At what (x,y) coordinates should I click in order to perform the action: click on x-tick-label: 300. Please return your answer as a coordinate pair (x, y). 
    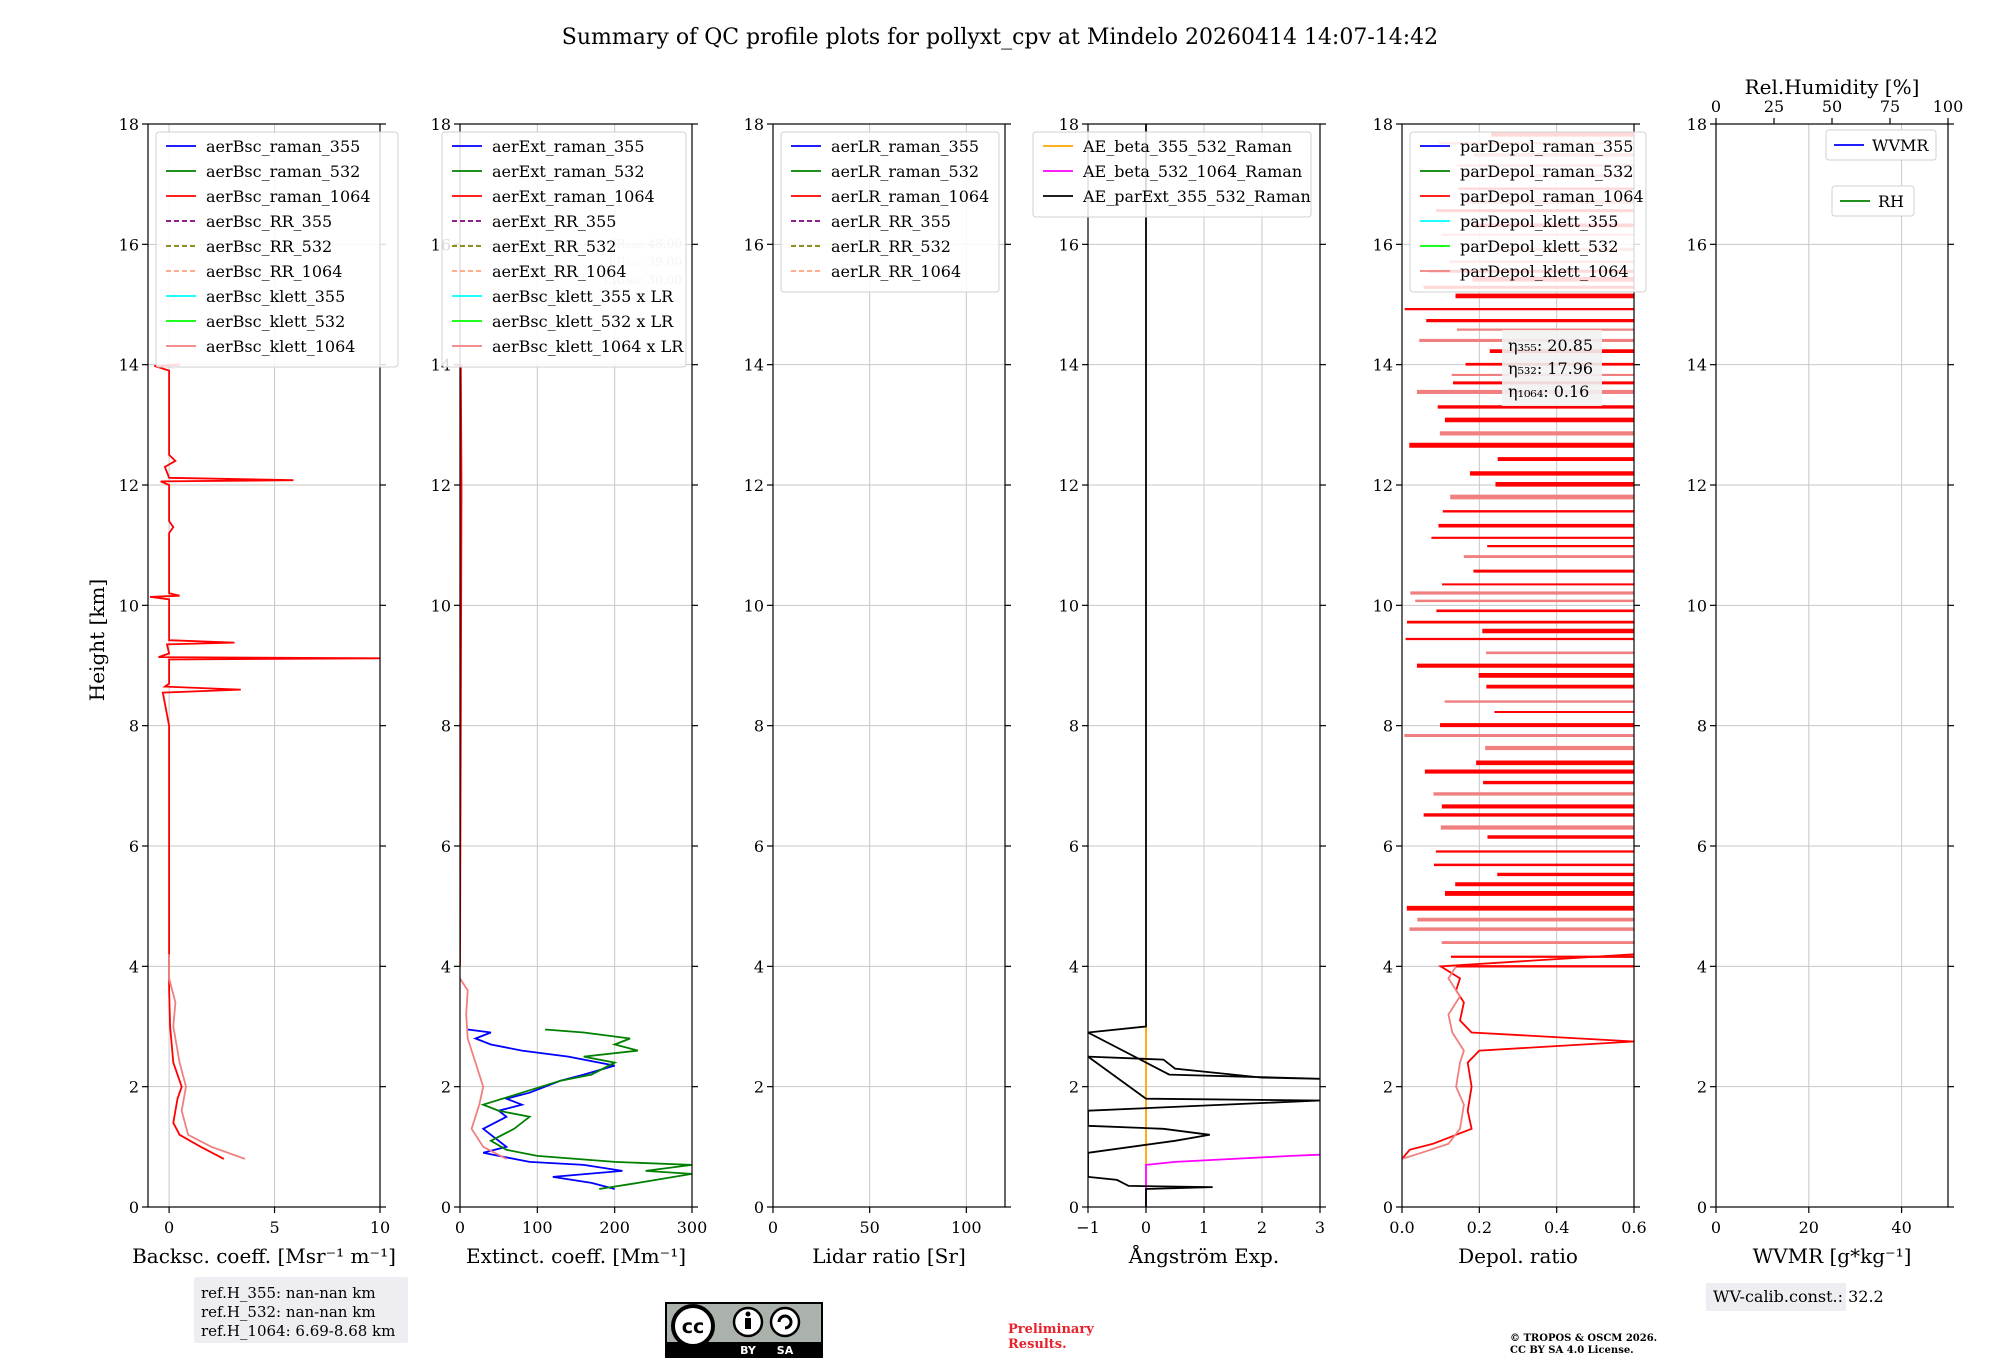
    Looking at the image, I should click on (692, 1227).